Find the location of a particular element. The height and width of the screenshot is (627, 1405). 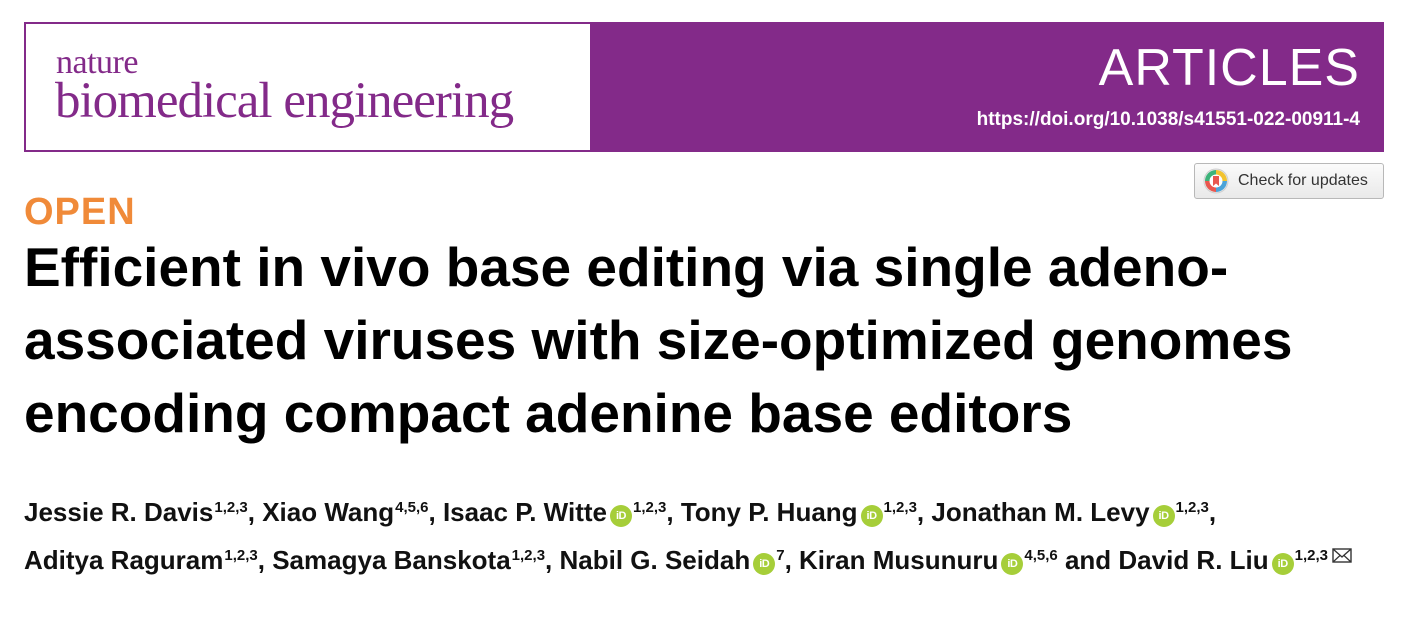

author: David R. Liu iD 1,2,3 is located at coordinates (1235, 560).